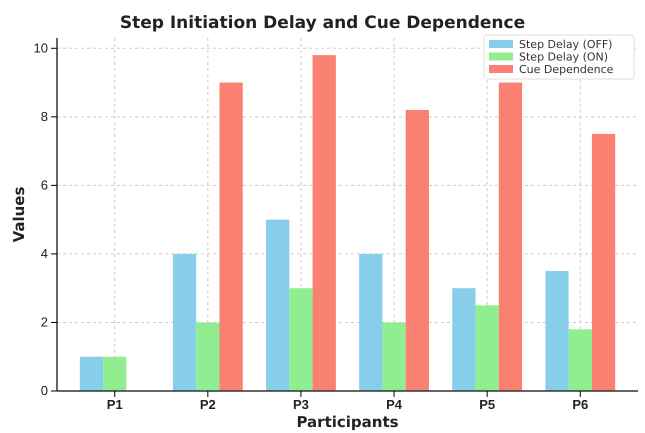 This screenshot has width=645, height=433. Describe the element at coordinates (114, 404) in the screenshot. I see `x-tick-label: P1` at that location.